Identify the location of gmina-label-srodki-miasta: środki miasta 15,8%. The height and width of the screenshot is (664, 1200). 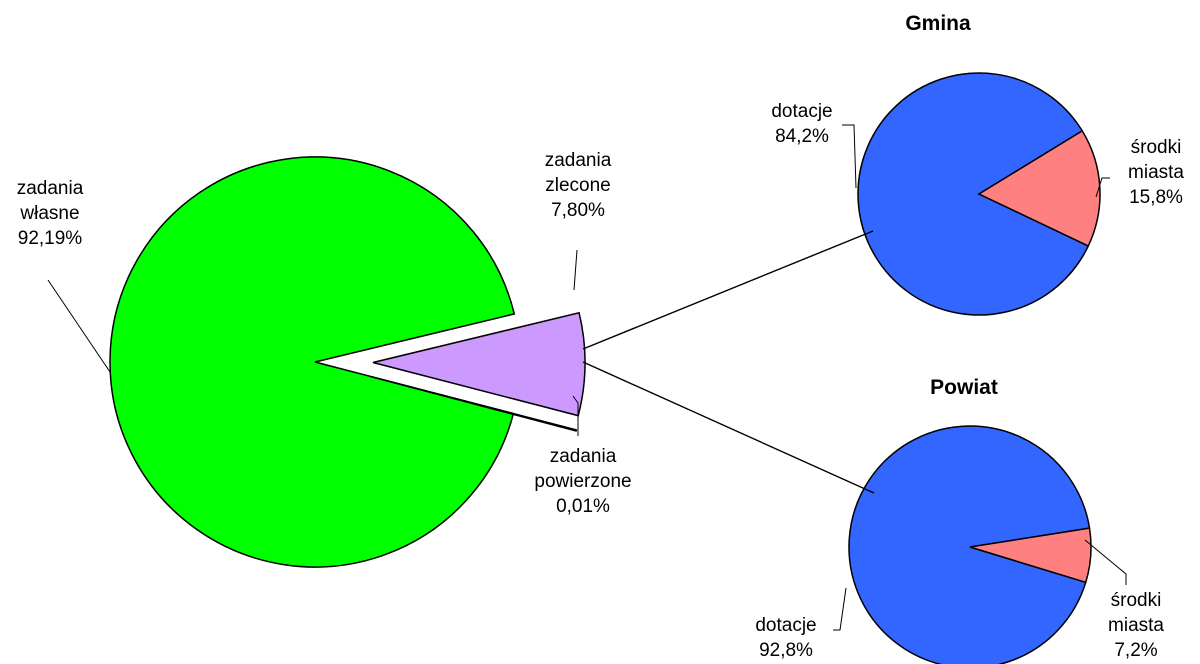
(1156, 172).